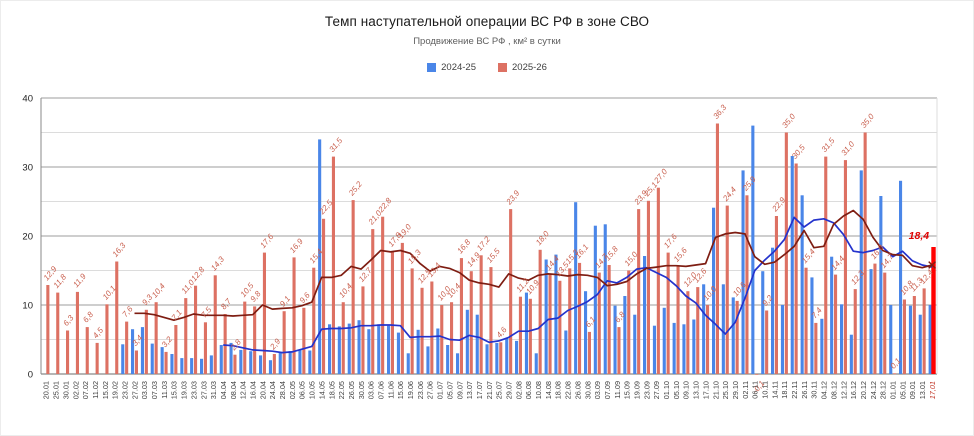 This screenshot has width=974, height=436. What do you see at coordinates (144, 390) in the screenshot?
I see `svg-text: 03.03` at bounding box center [144, 390].